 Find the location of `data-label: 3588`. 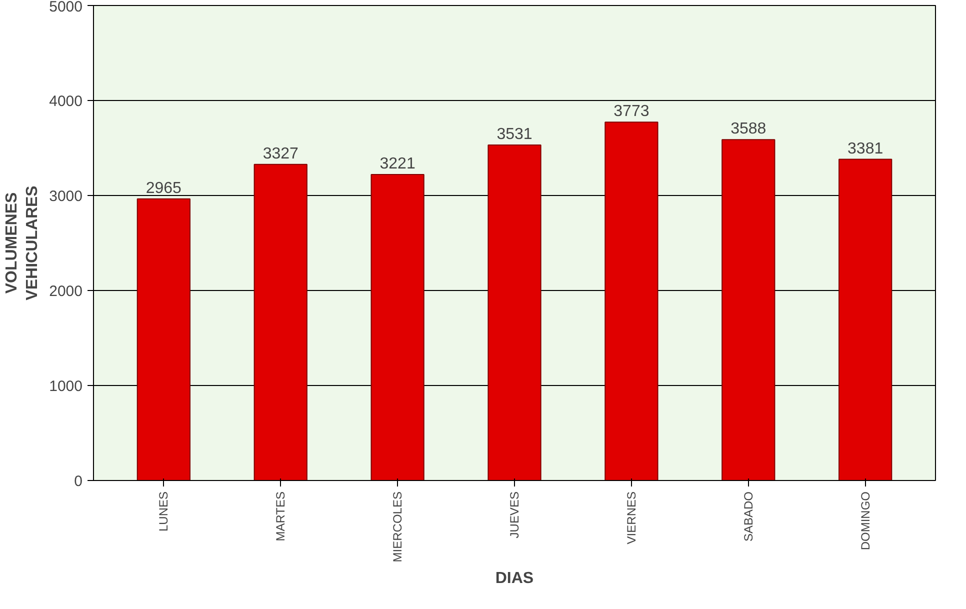

data-label: 3588 is located at coordinates (748, 129).